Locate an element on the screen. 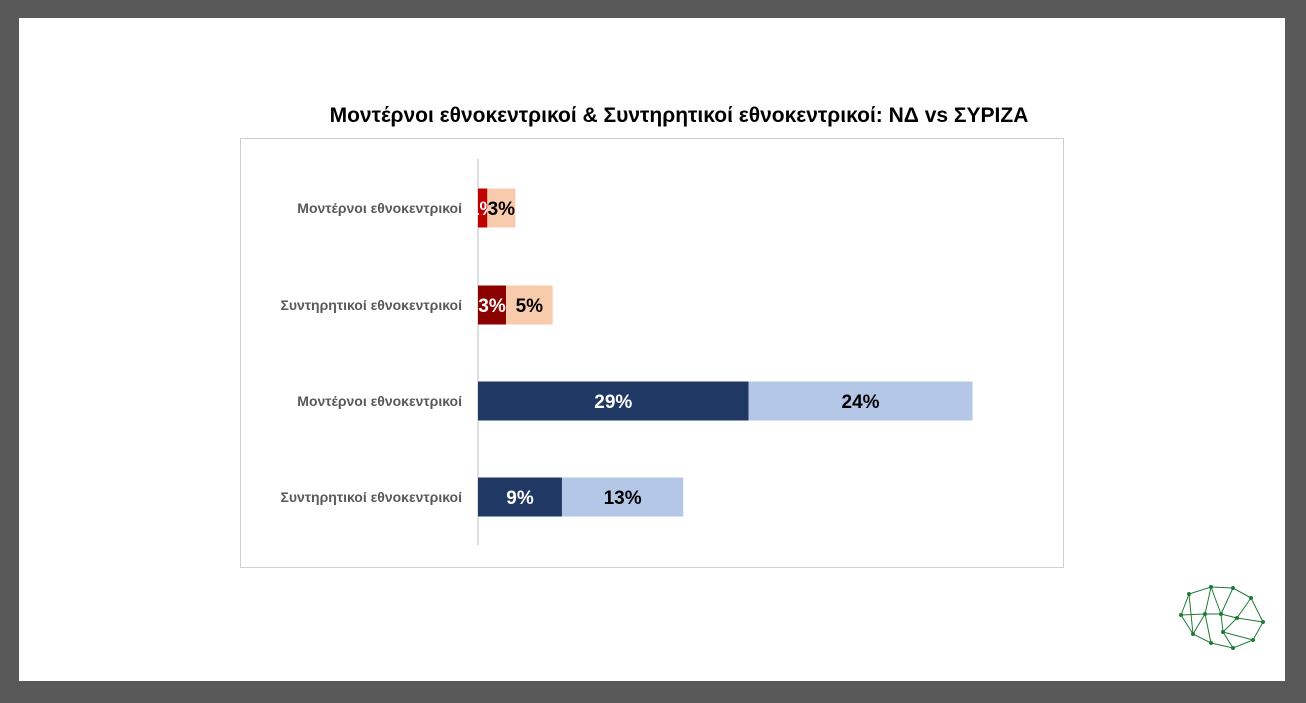 The image size is (1306, 703). data-label: 29% is located at coordinates (613, 402).